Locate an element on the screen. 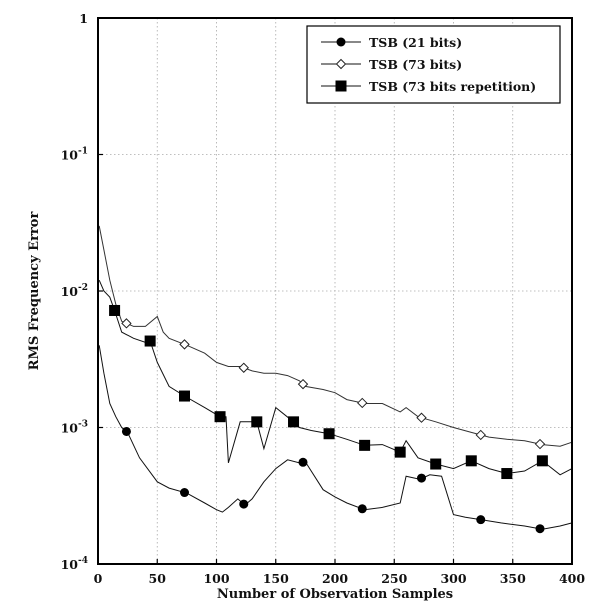 The image size is (593, 604). x-axis-label: Number of Observation Samples is located at coordinates (335, 594).